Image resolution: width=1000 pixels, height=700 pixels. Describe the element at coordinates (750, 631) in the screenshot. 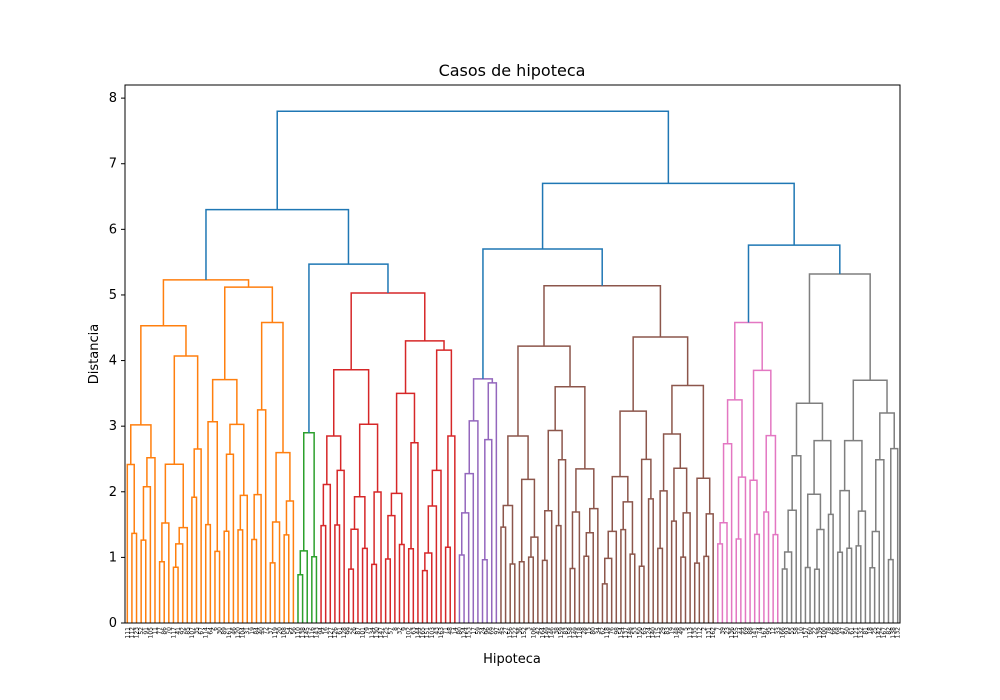

I see `leaf-label: 88` at that location.